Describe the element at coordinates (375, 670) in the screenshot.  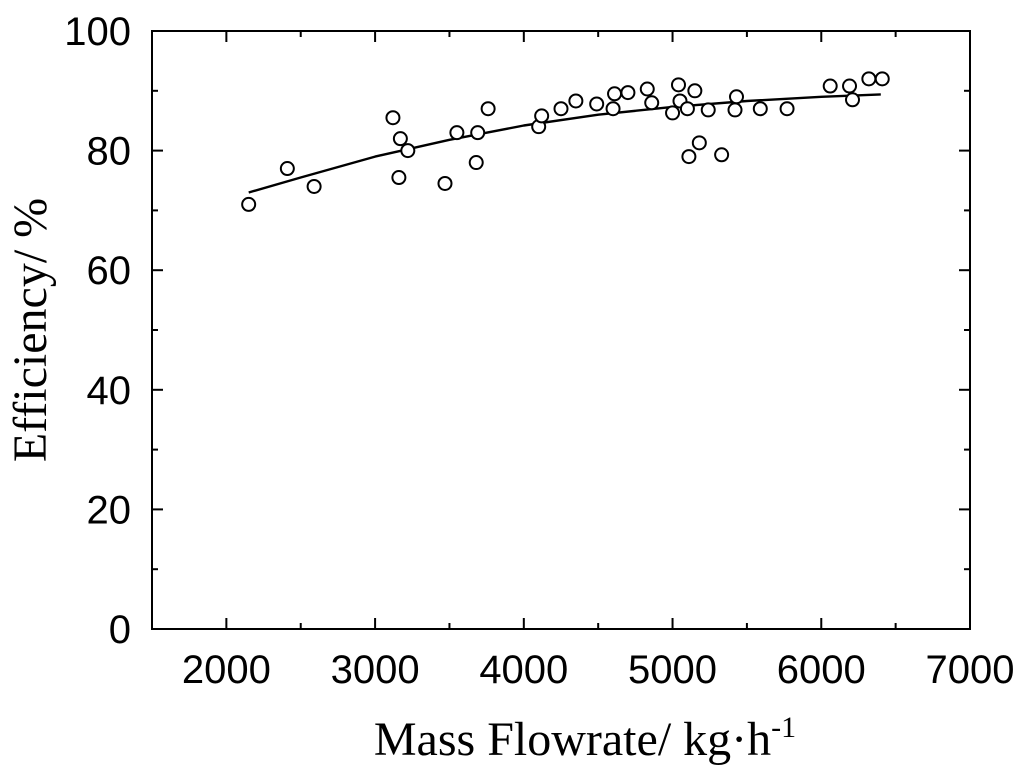
I see `x-tick-label: 3000` at that location.